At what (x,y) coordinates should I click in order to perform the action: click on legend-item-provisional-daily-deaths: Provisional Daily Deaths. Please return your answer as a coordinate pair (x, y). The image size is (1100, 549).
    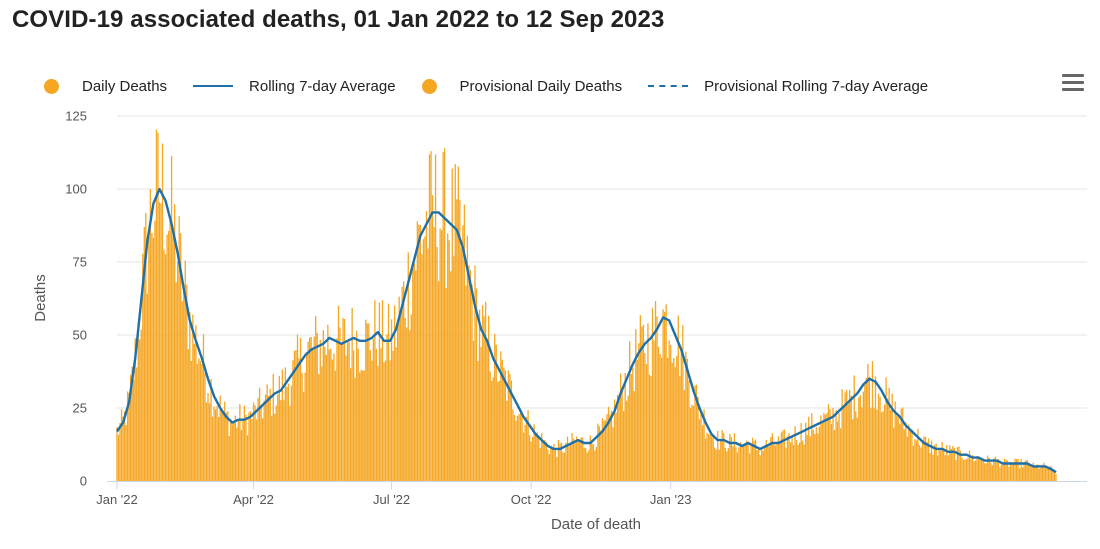
    Looking at the image, I should click on (521, 86).